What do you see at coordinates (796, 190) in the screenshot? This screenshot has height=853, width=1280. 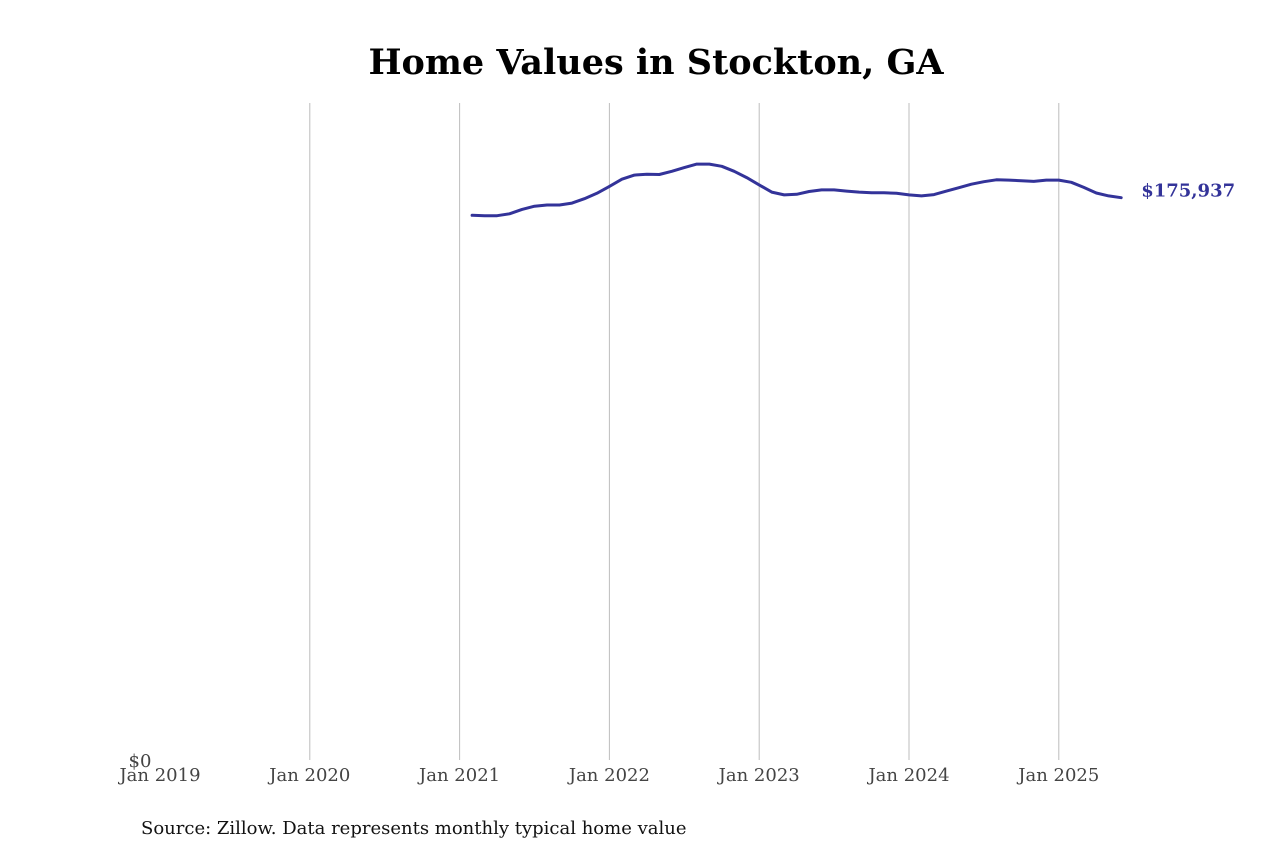 I see `series-line-home-value` at bounding box center [796, 190].